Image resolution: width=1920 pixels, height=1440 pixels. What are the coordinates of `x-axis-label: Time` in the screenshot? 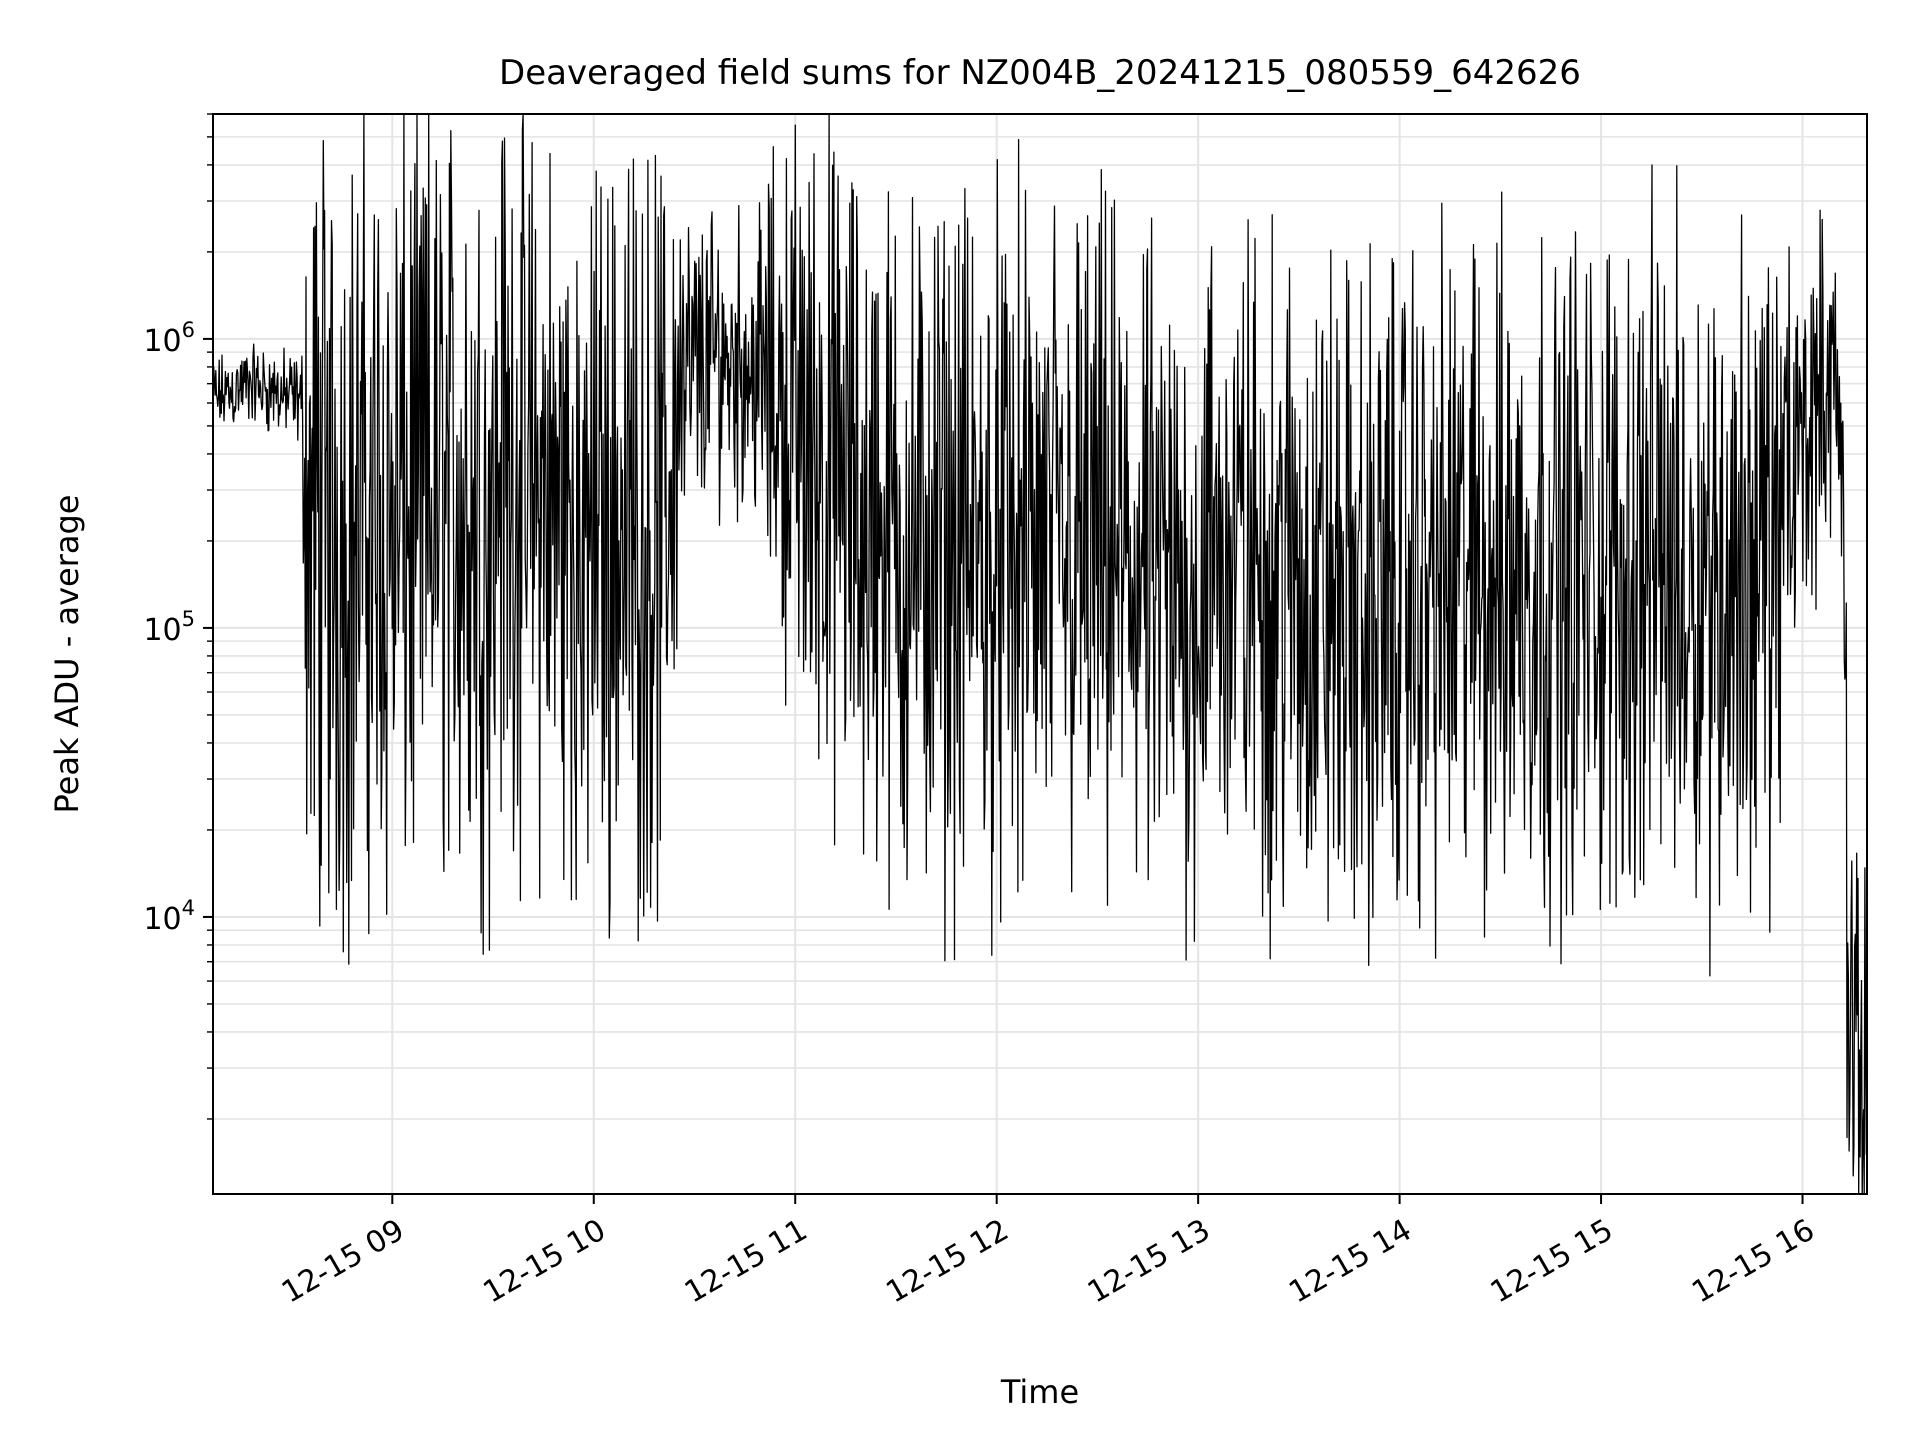 It's located at (1039, 1392).